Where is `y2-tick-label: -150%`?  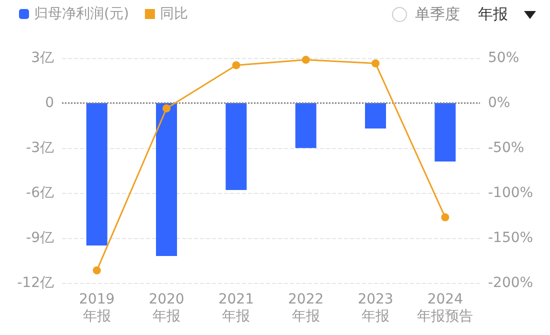 y2-tick-label: -150% is located at coordinates (511, 238).